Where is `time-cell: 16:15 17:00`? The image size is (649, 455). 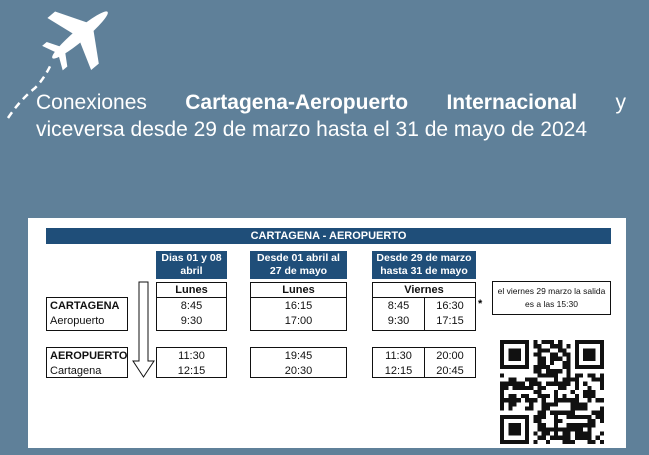 time-cell: 16:15 17:00 is located at coordinates (298, 314).